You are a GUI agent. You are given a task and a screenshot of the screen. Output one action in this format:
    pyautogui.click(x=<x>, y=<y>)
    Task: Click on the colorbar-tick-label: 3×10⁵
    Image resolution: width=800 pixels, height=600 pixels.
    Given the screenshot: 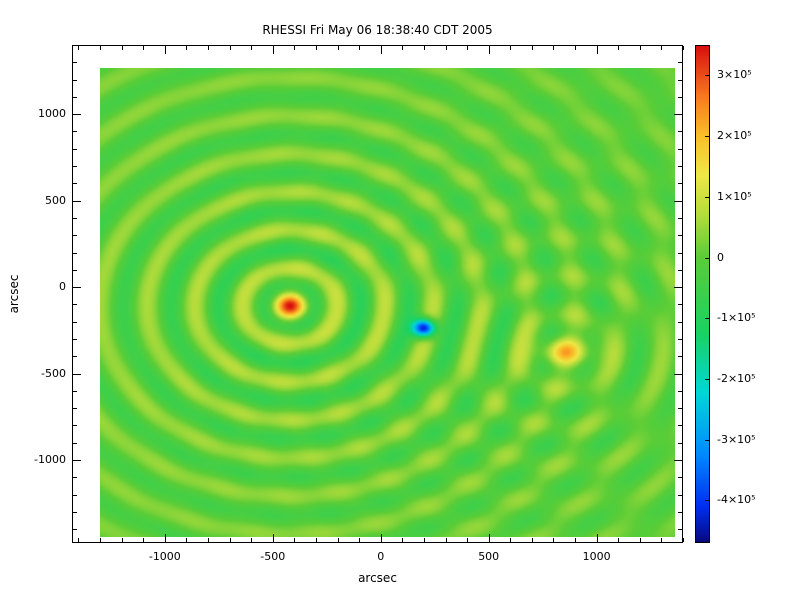 What is the action you would take?
    pyautogui.click(x=734, y=74)
    